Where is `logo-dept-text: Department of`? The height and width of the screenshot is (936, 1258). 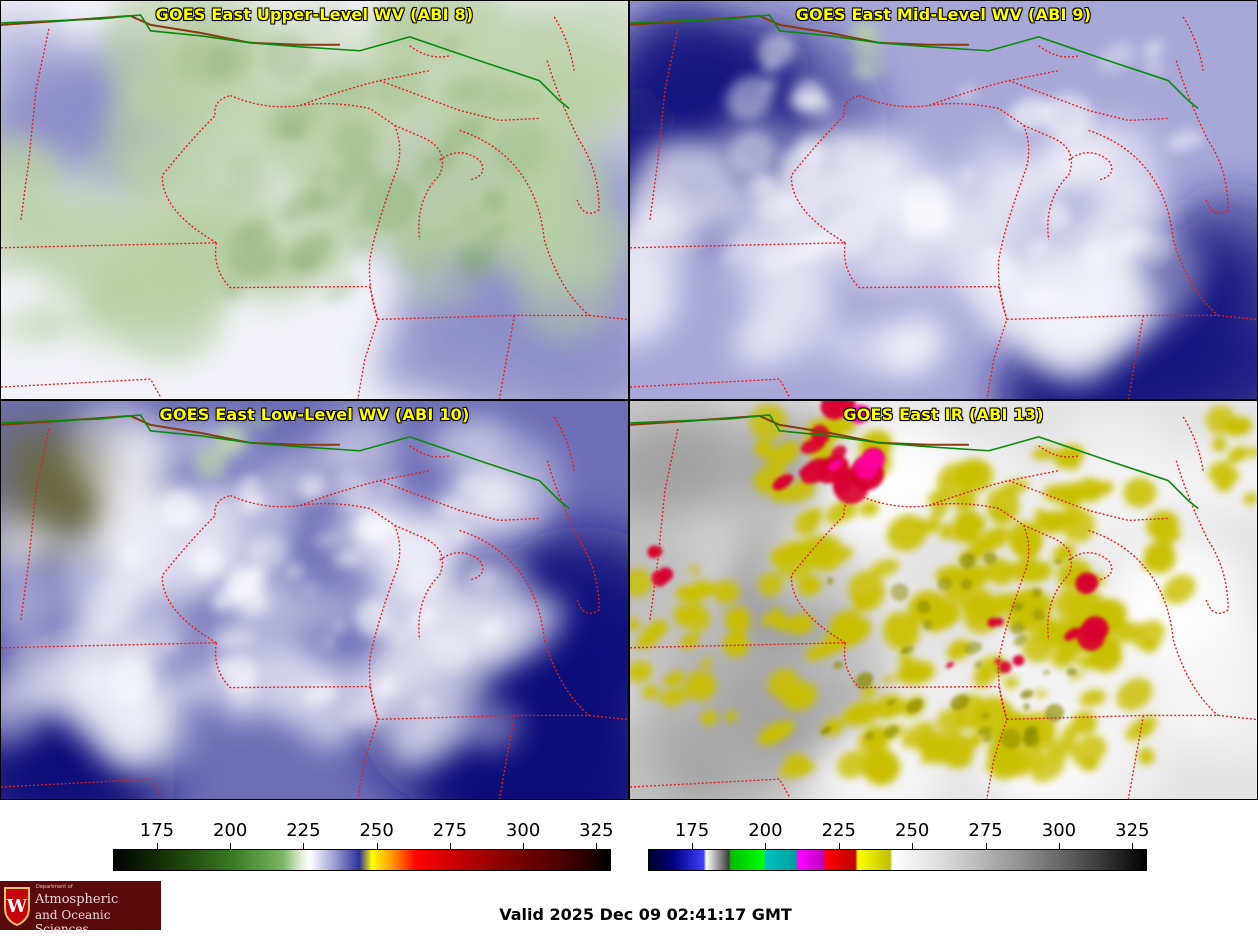
logo-dept-text: Department of is located at coordinates (54, 887).